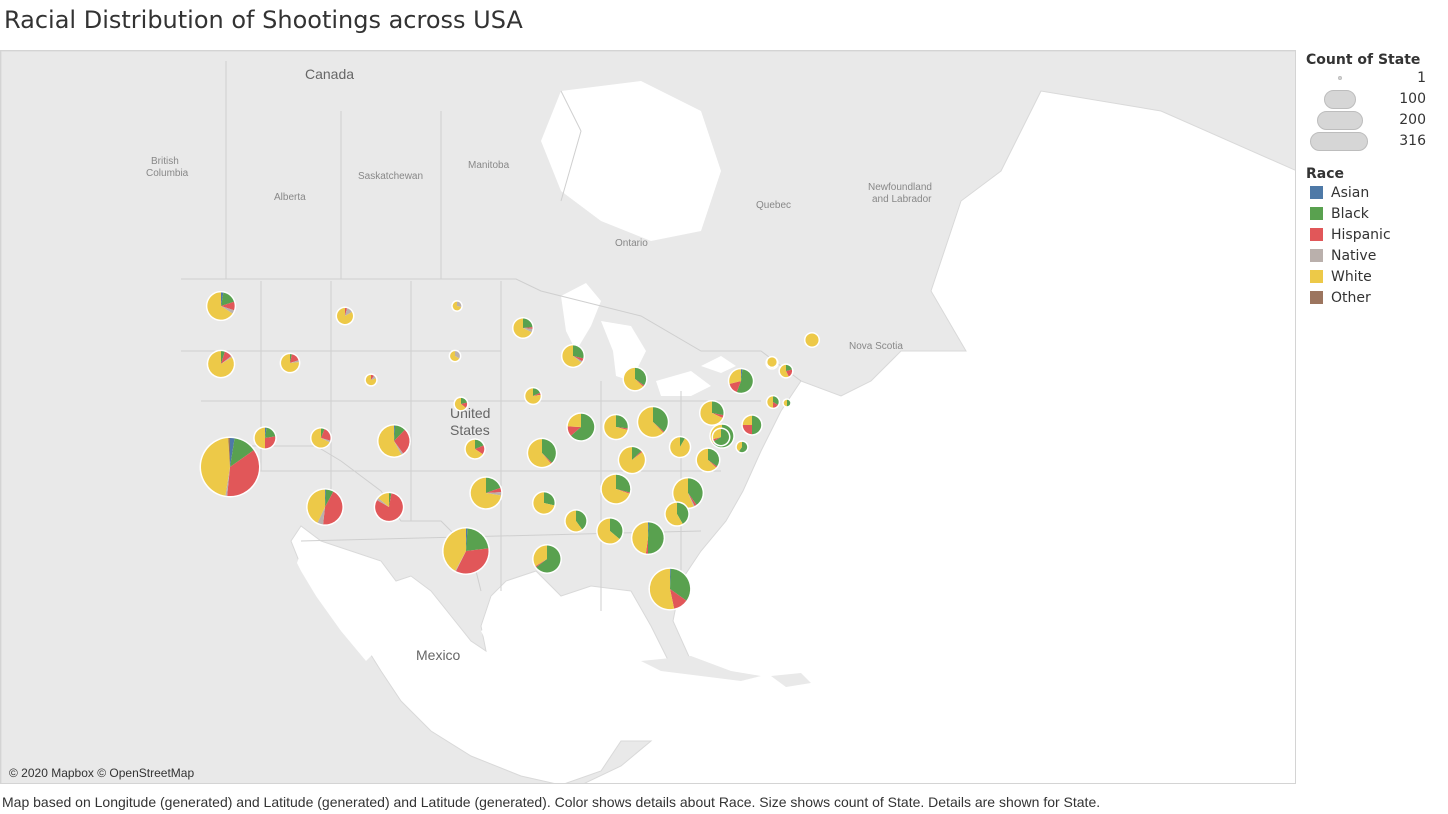  I want to click on state-pie-delaware, so click(742, 447).